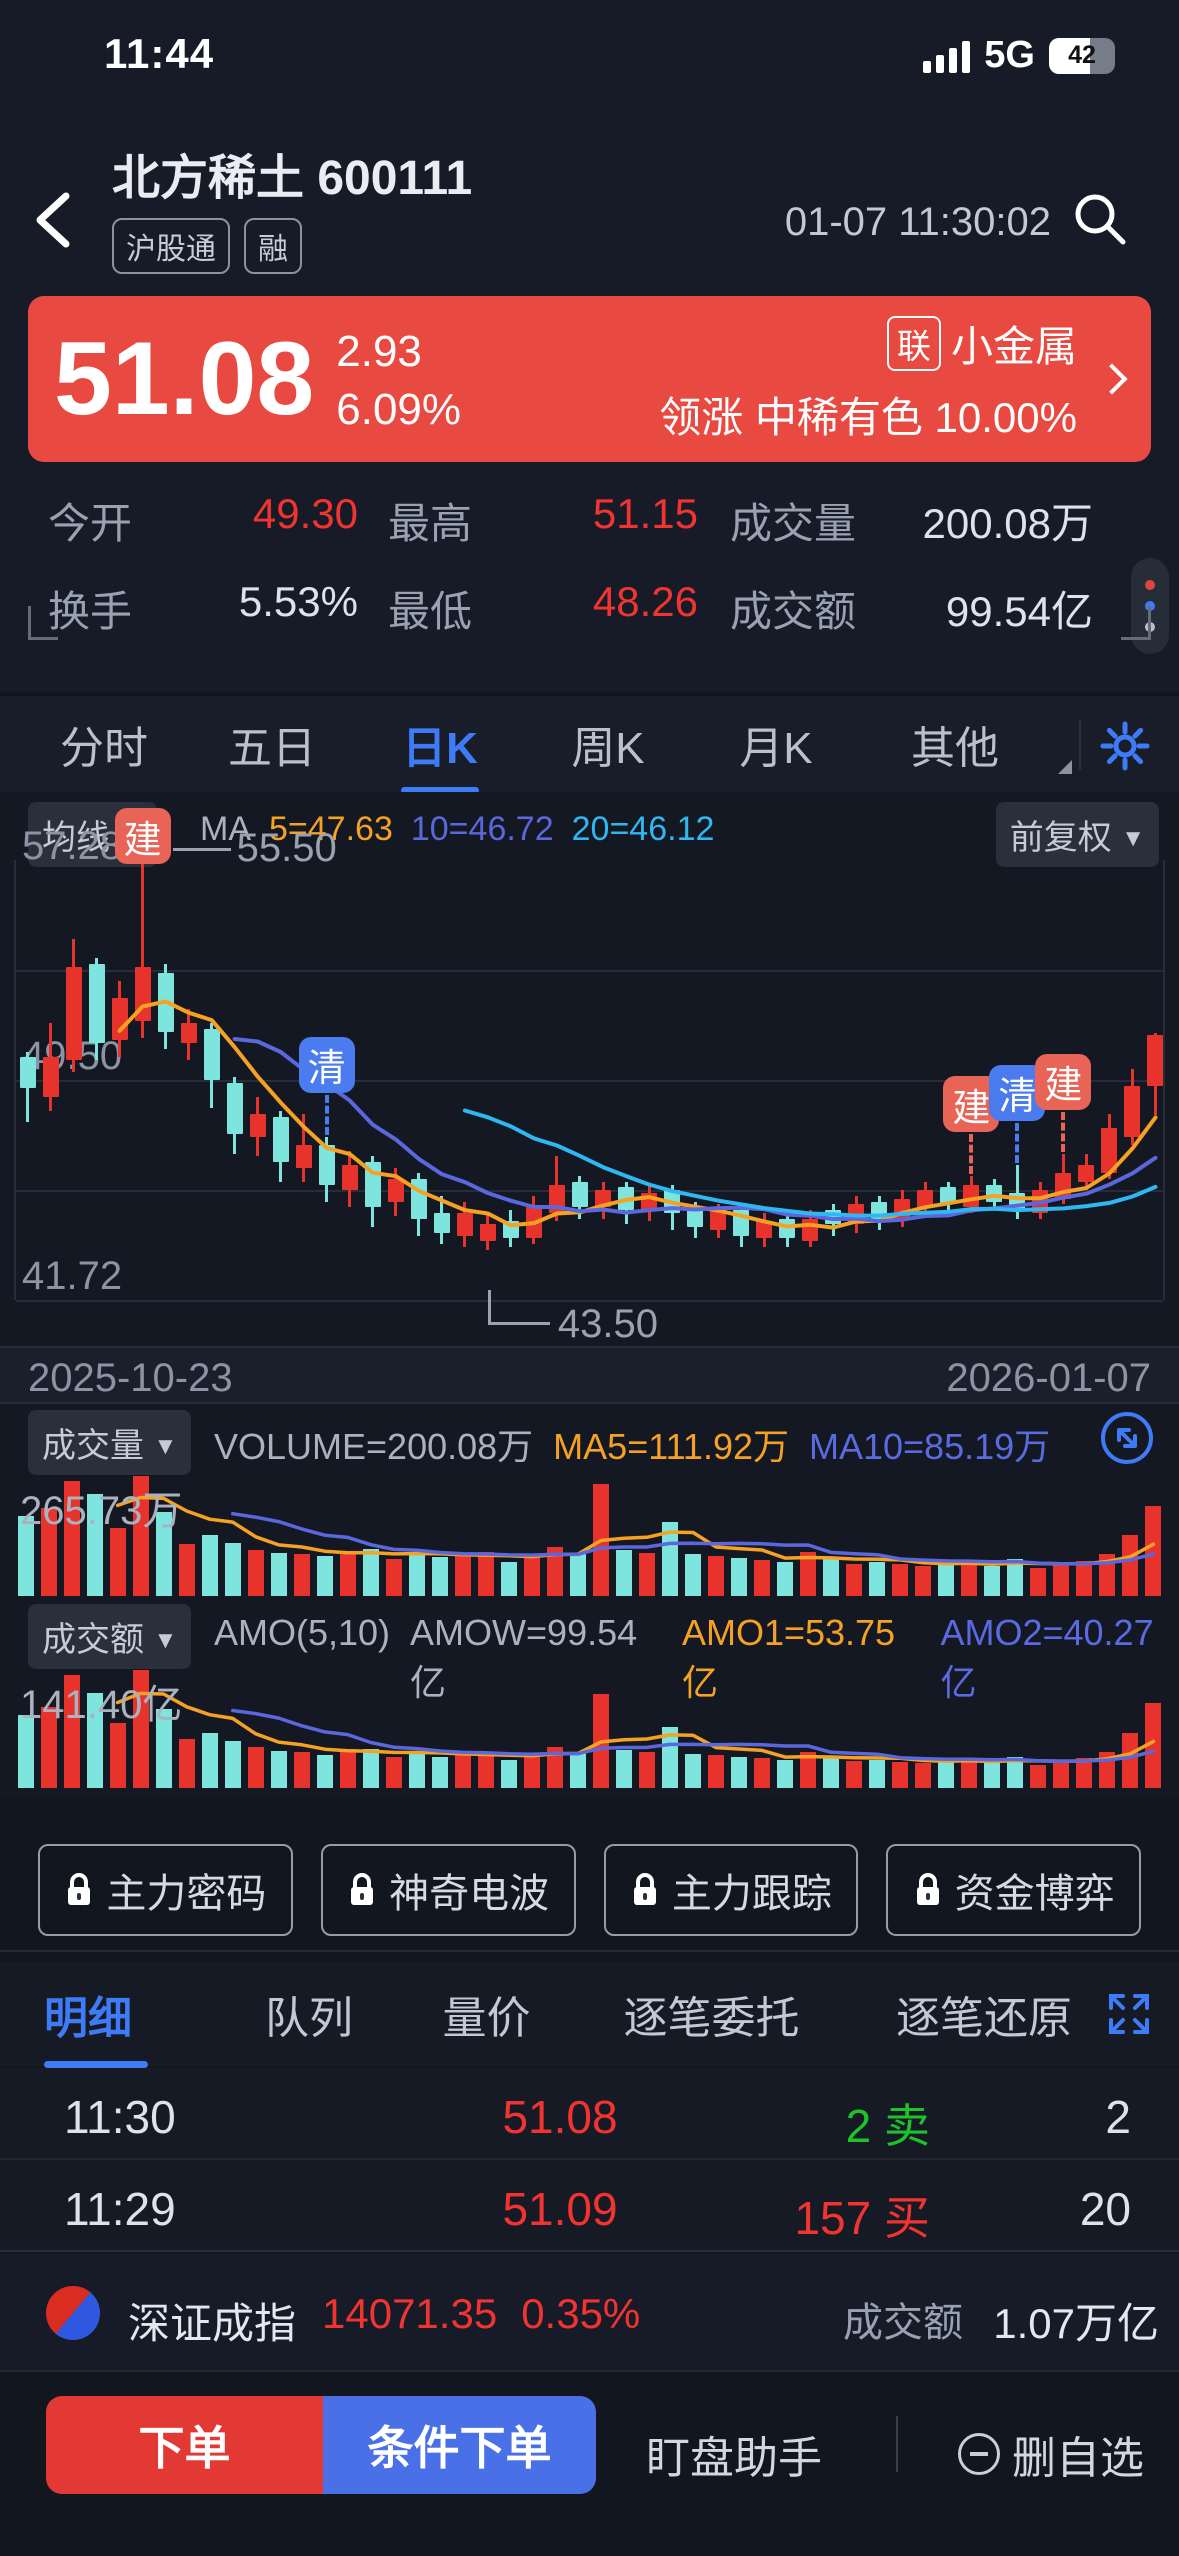 The image size is (1179, 2556). What do you see at coordinates (1136, 623) in the screenshot?
I see `corner-bracket-right` at bounding box center [1136, 623].